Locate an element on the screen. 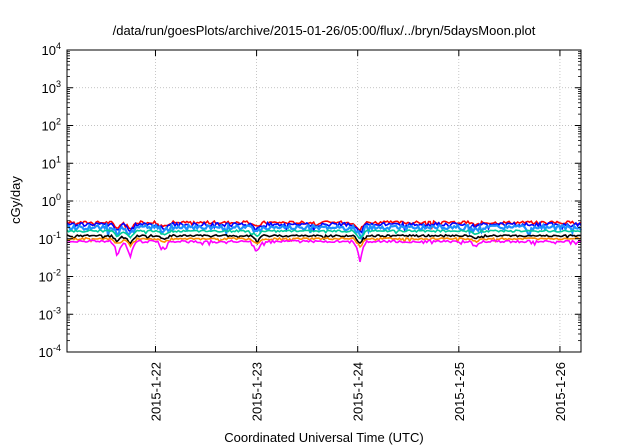 The image size is (640, 448). x-axis-label: Coordinated Universal Time (UTC) is located at coordinates (323, 437).